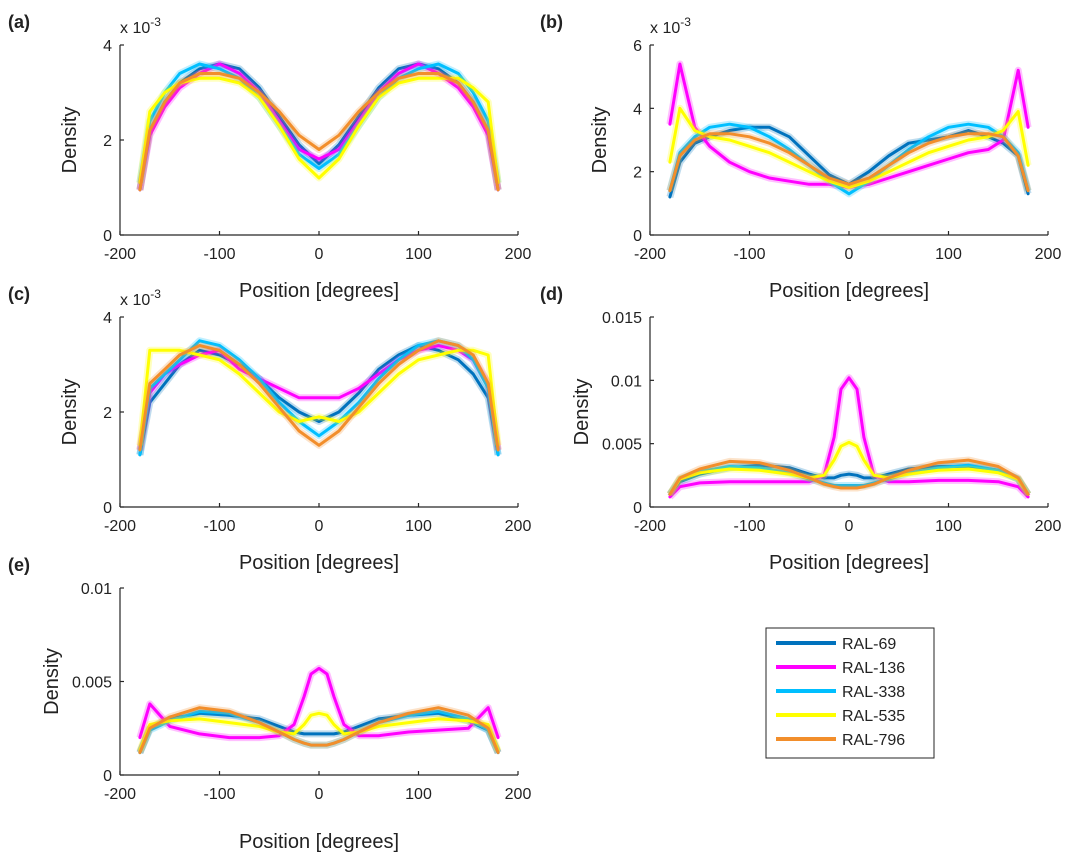 This screenshot has height=860, width=1084. What do you see at coordinates (19, 565) in the screenshot?
I see `panel-label: (e)` at bounding box center [19, 565].